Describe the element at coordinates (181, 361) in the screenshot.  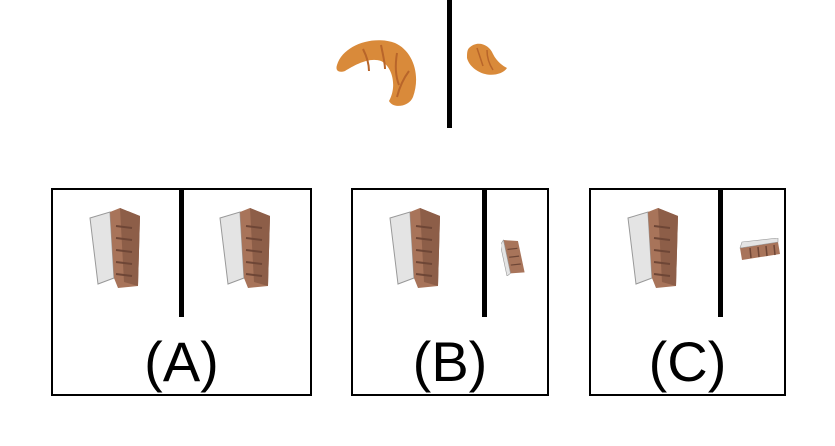
I see `option-a-label: (A)` at that location.